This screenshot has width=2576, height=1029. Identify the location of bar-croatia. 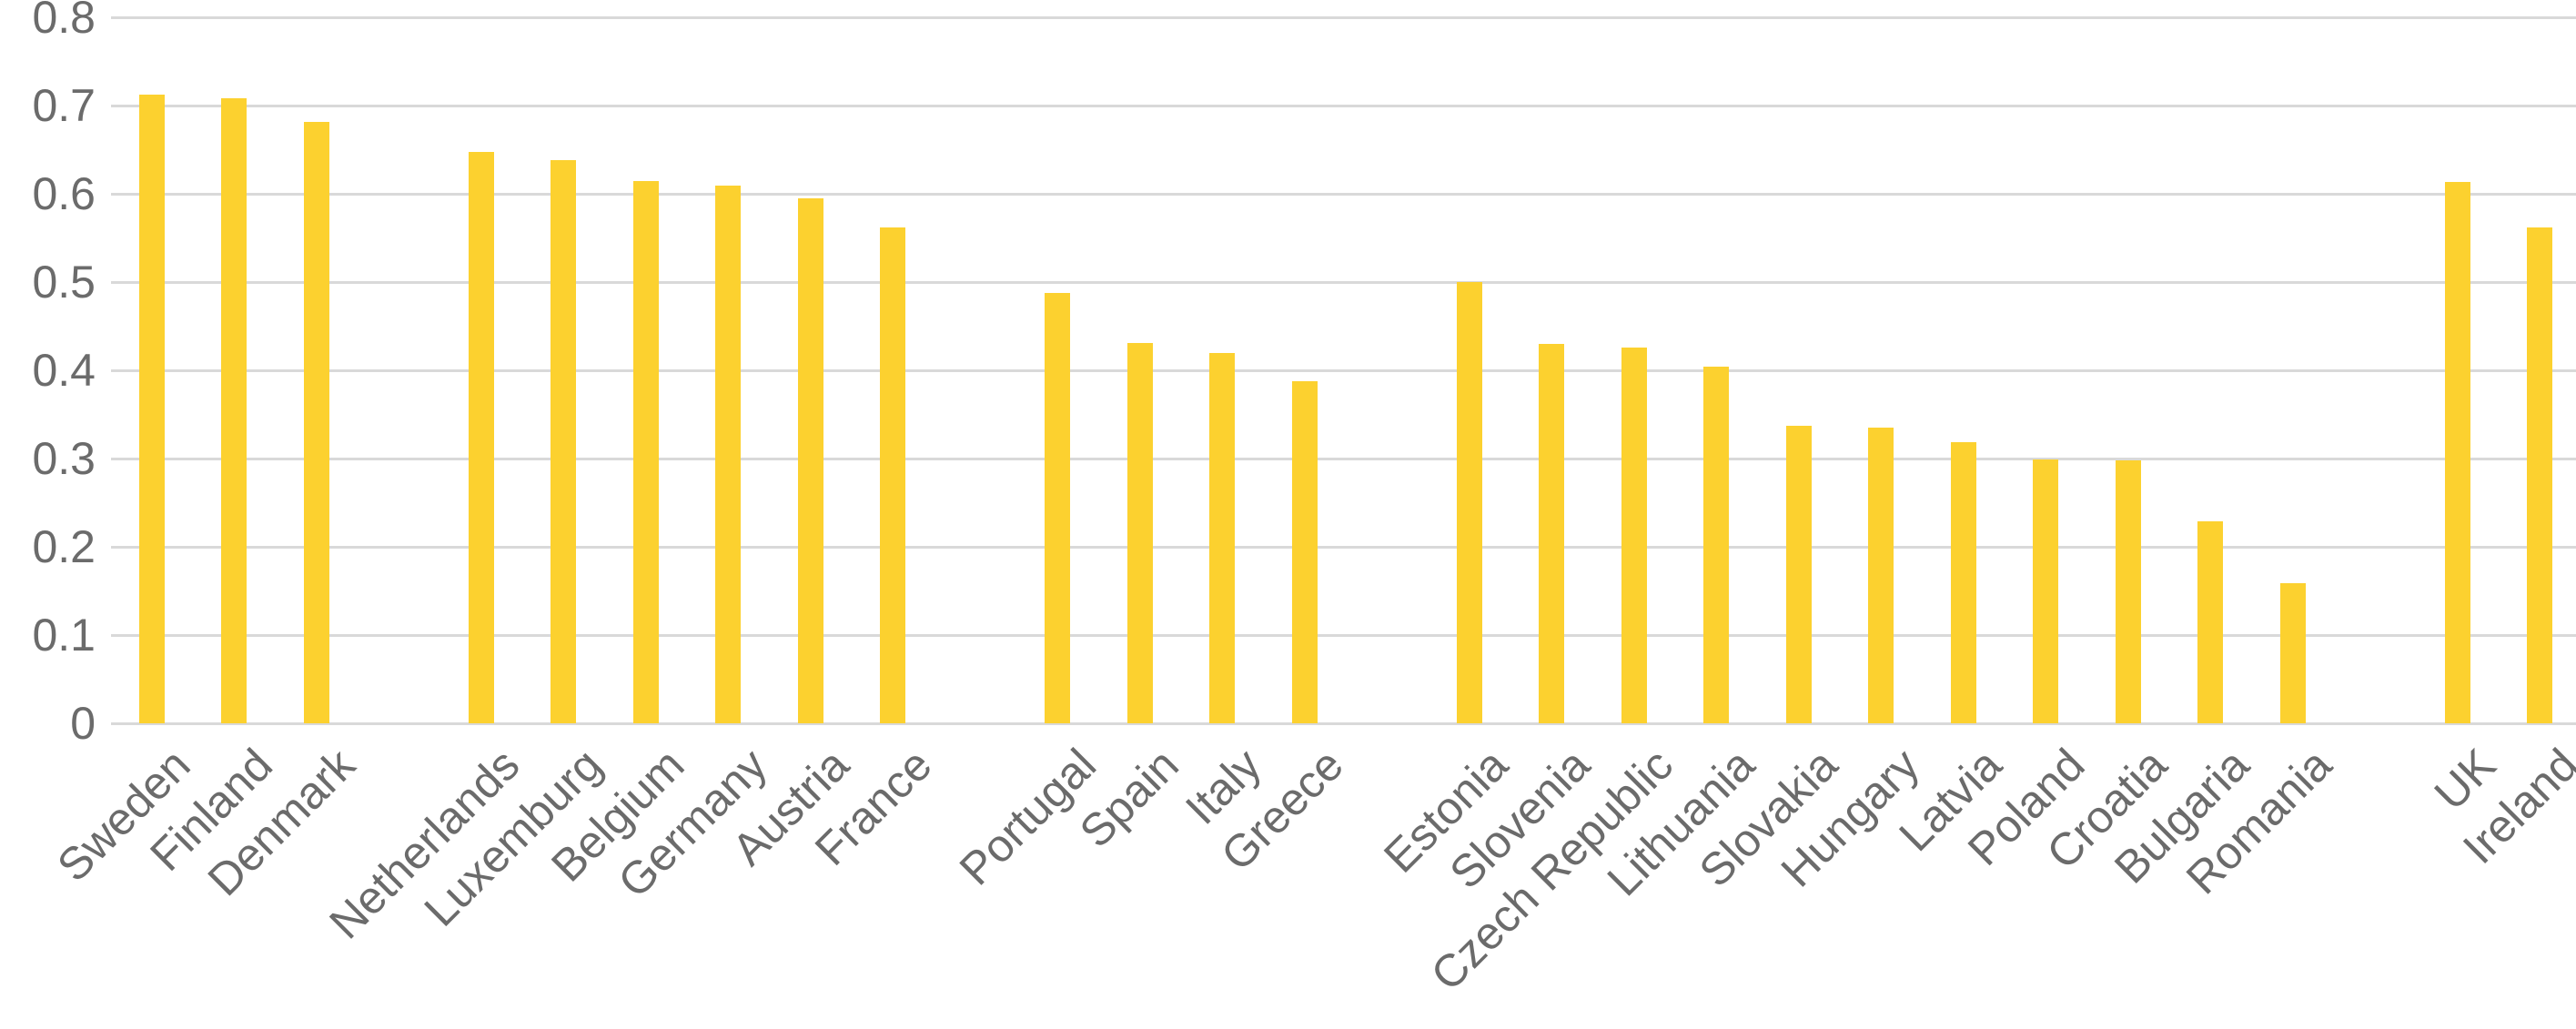
(2128, 591).